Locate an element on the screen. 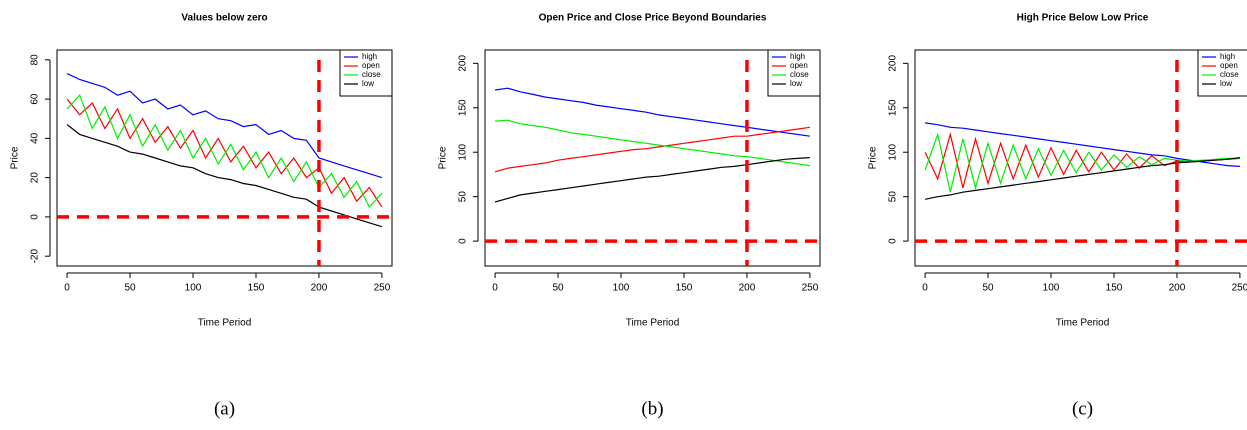  chart-title: Values below zero is located at coordinates (224, 18).